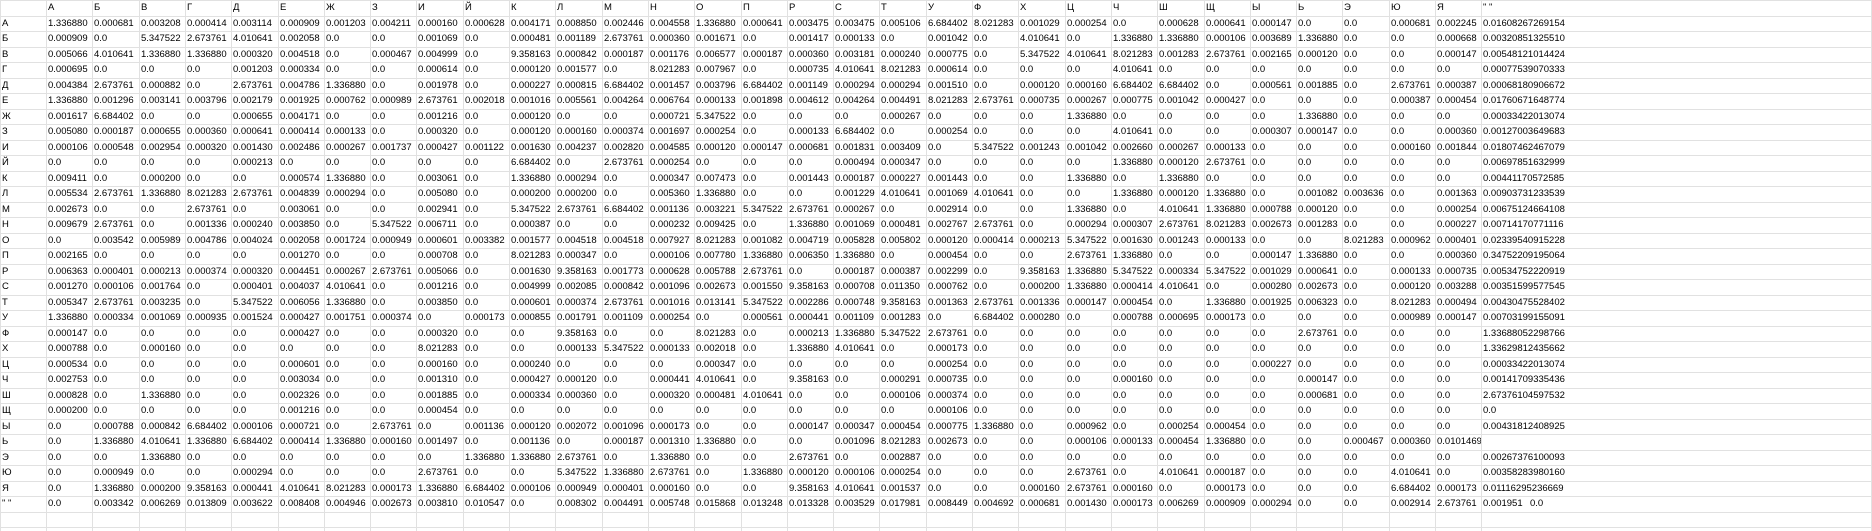  I want to click on table-cell: 0.011350, so click(900, 286).